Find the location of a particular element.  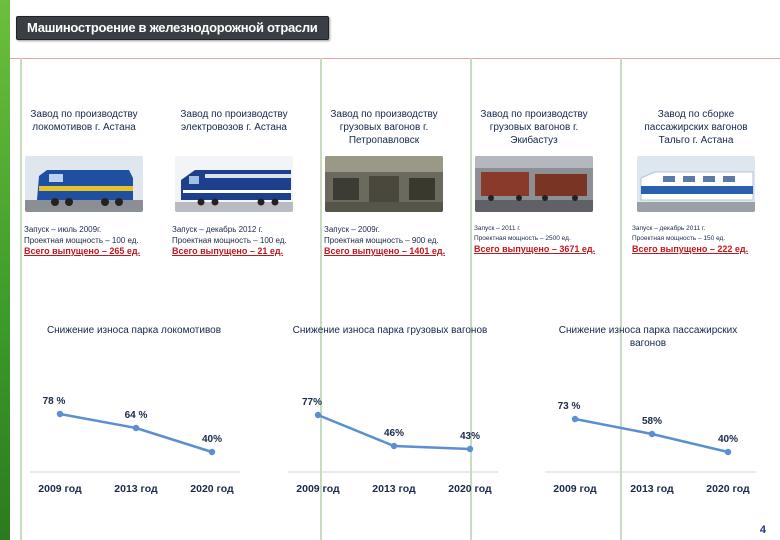

plant-capacity: Проектная мощность – 2500 ед. is located at coordinates (522, 238).